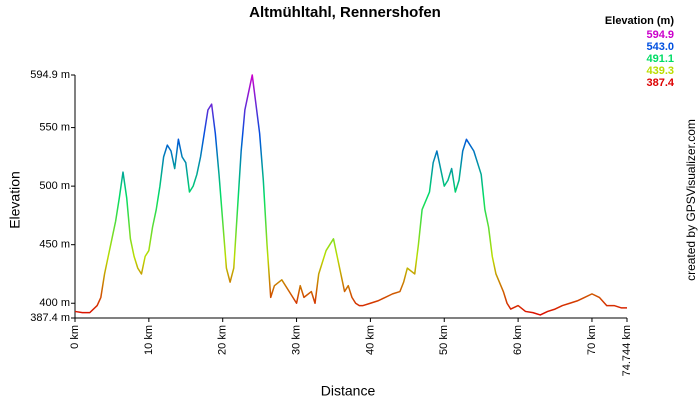  Describe the element at coordinates (54, 303) in the screenshot. I see `y-tick-label: 400 m` at that location.